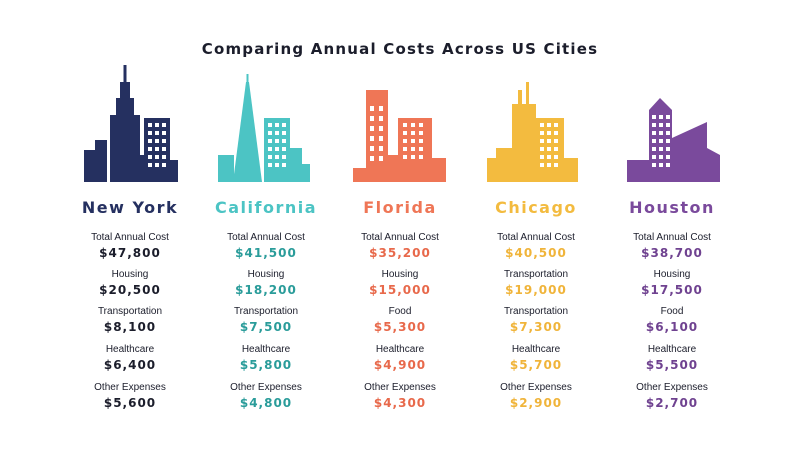 The height and width of the screenshot is (450, 800). I want to click on metric-value: $18,200, so click(266, 290).